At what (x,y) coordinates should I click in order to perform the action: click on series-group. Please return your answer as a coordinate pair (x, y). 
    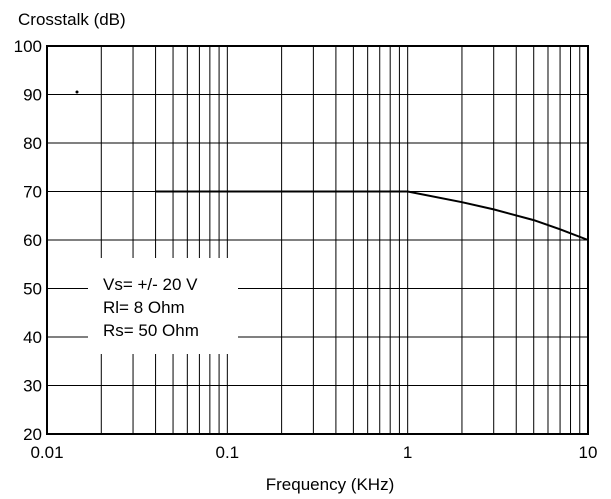
    Looking at the image, I should click on (372, 215).